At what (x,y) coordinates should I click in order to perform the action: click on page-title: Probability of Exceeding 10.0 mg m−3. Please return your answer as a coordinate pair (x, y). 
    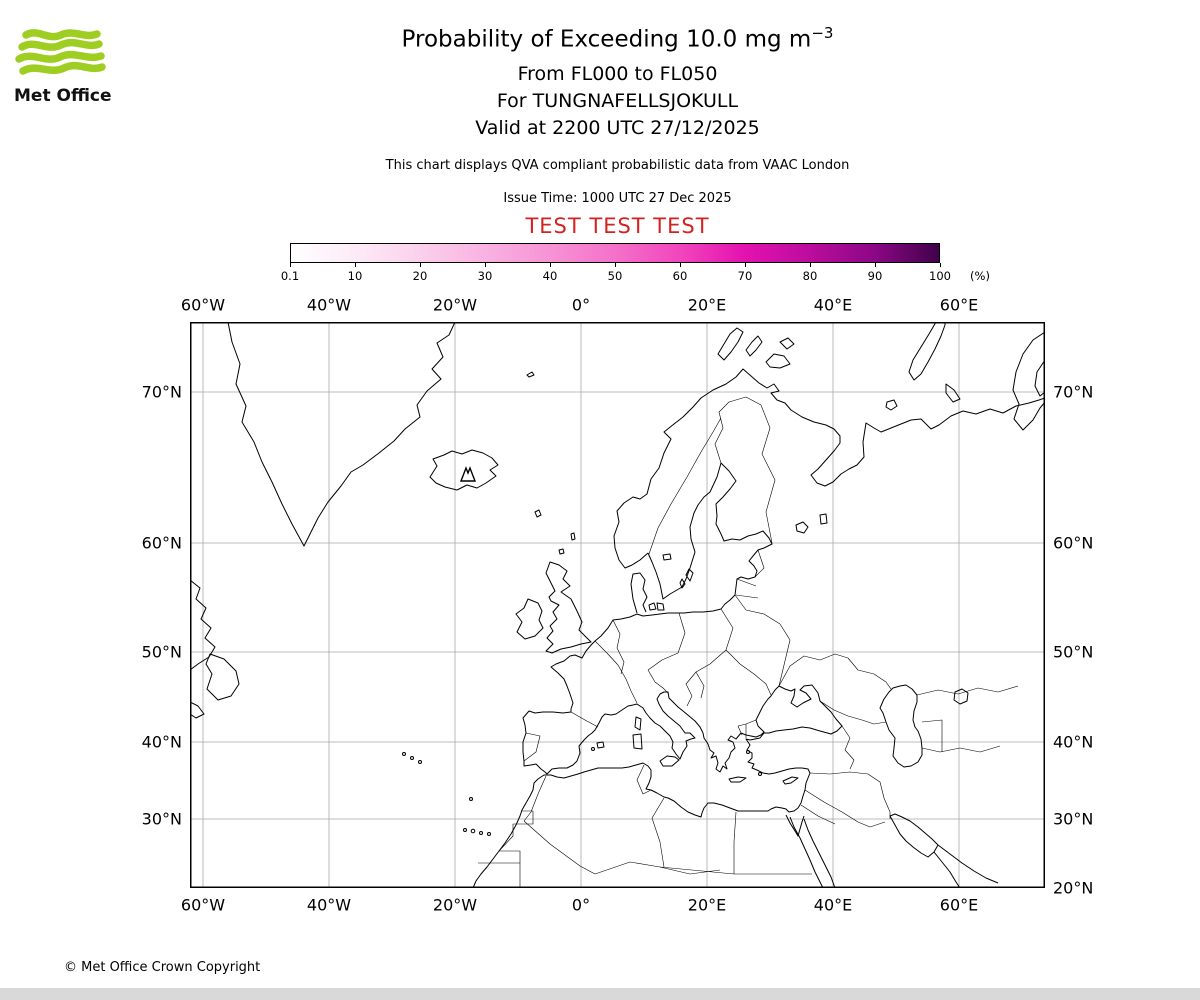
    Looking at the image, I should click on (617, 38).